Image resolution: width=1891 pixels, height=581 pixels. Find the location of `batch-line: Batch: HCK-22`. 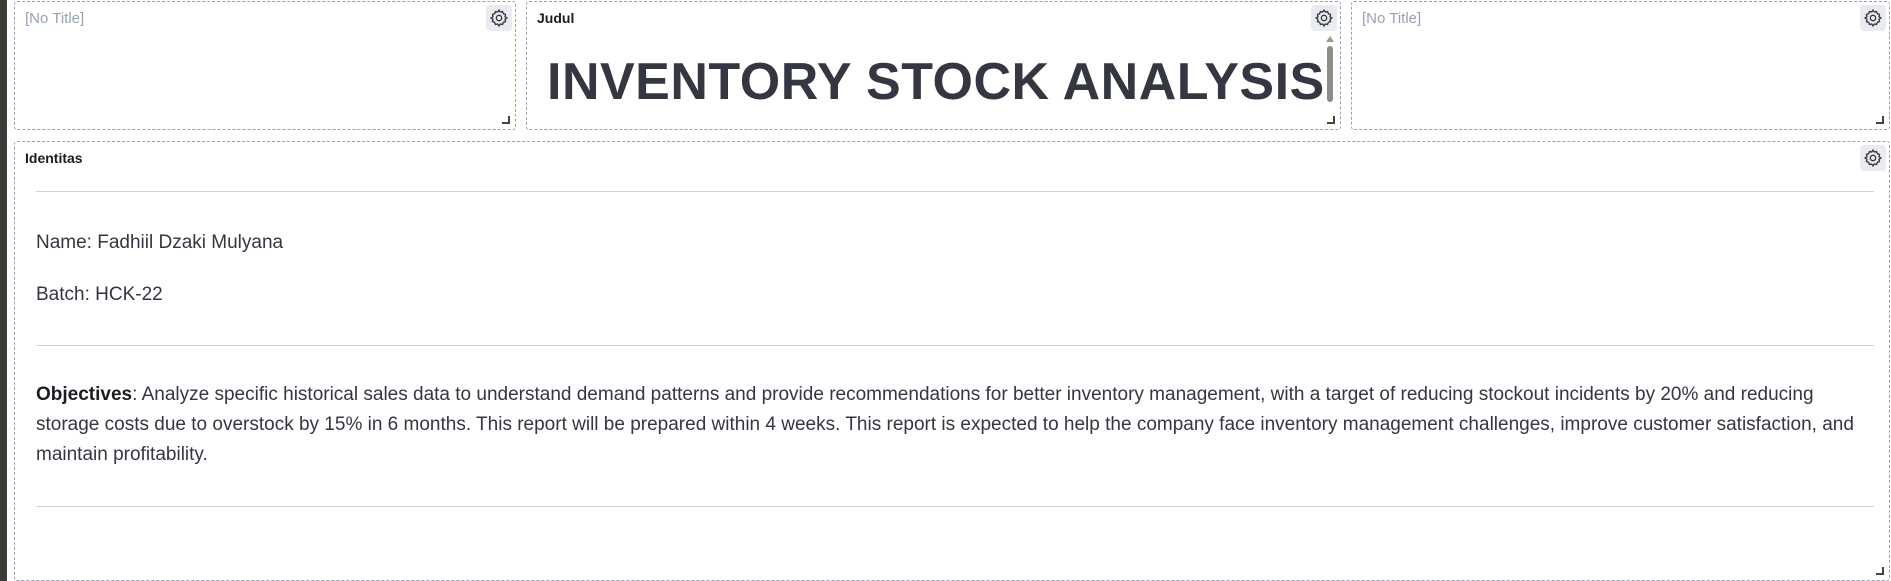

batch-line: Batch: HCK-22 is located at coordinates (99, 294).